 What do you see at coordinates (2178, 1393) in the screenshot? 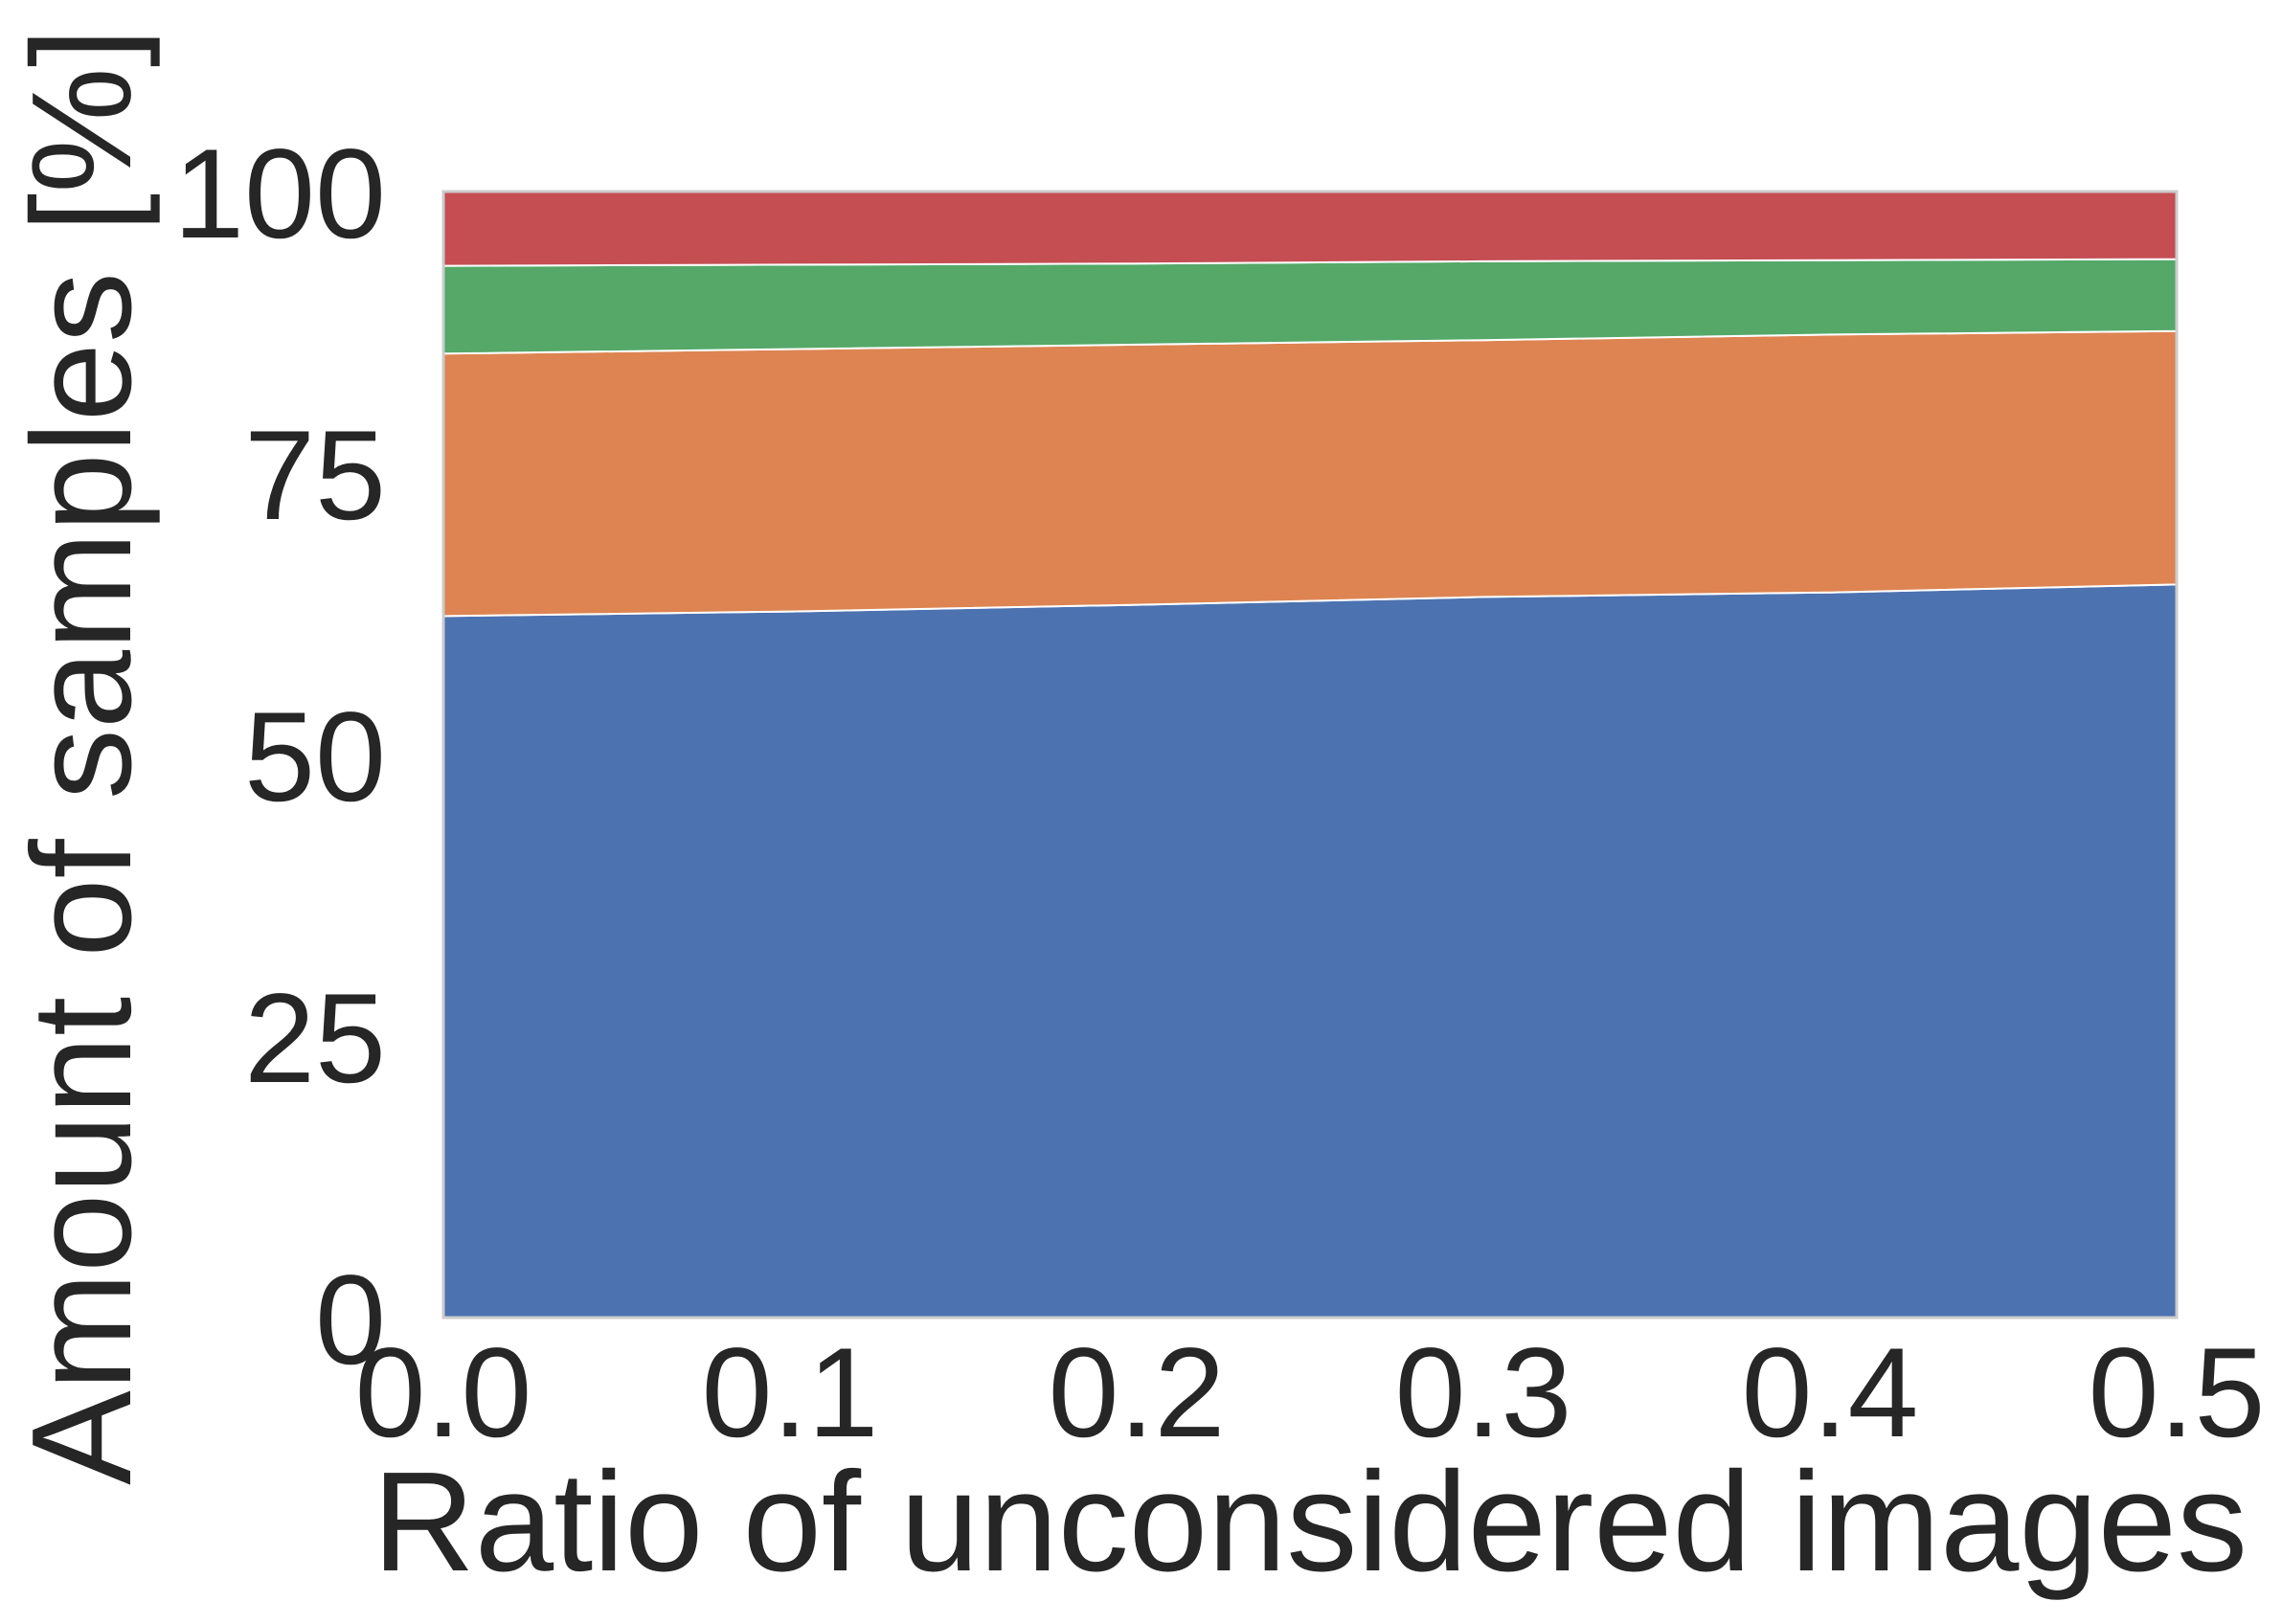
I see `x-tick-label: 0.5` at bounding box center [2178, 1393].